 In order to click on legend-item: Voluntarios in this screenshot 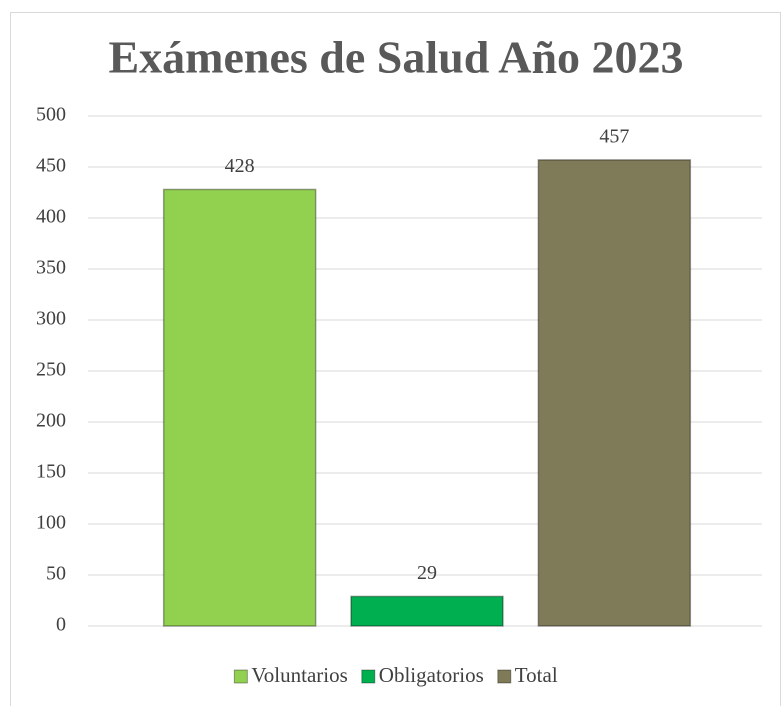, I will do `click(290, 675)`.